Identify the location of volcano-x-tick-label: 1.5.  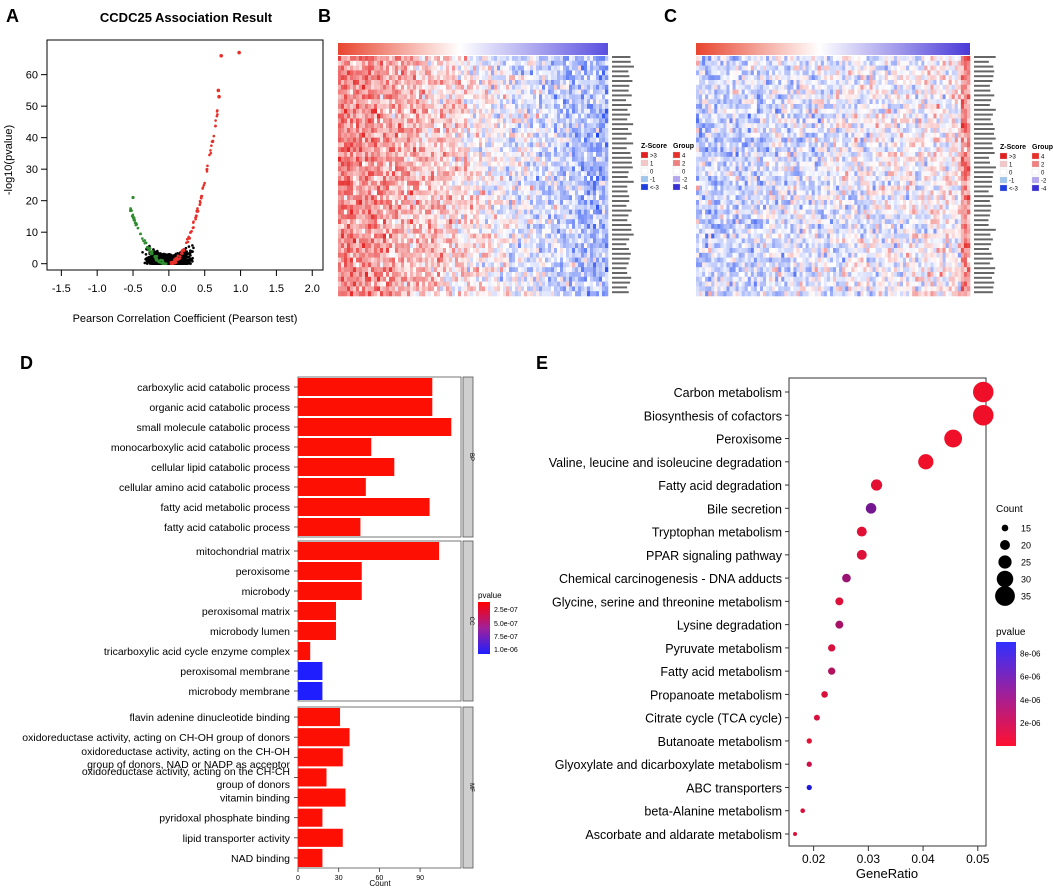
(276, 289).